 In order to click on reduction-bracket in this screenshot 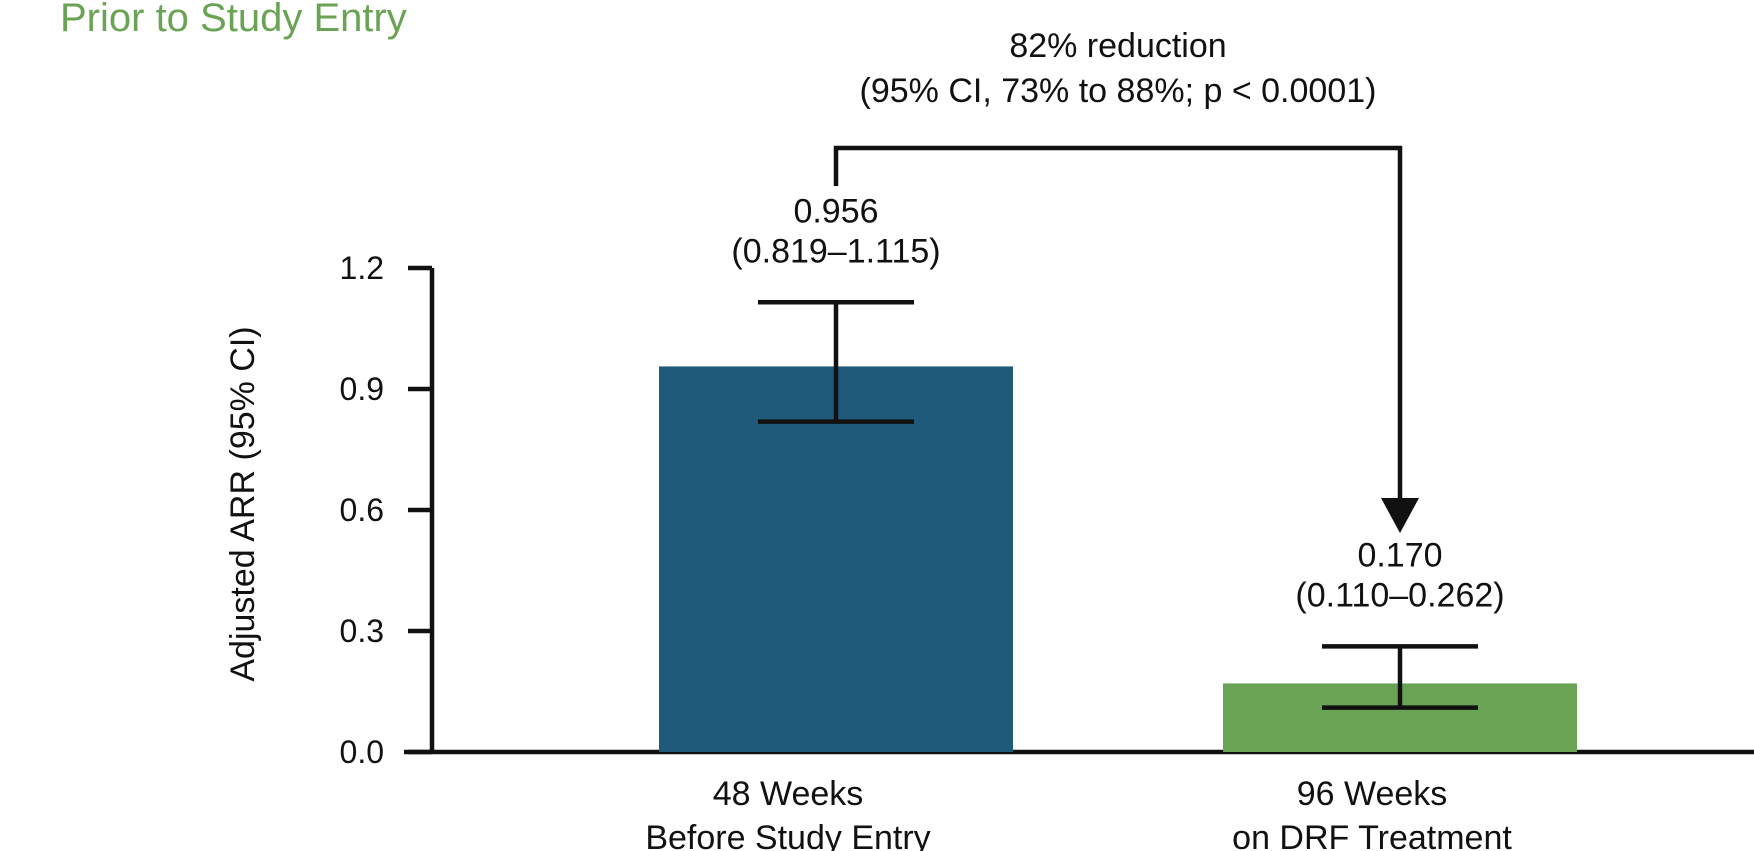, I will do `click(1118, 323)`.